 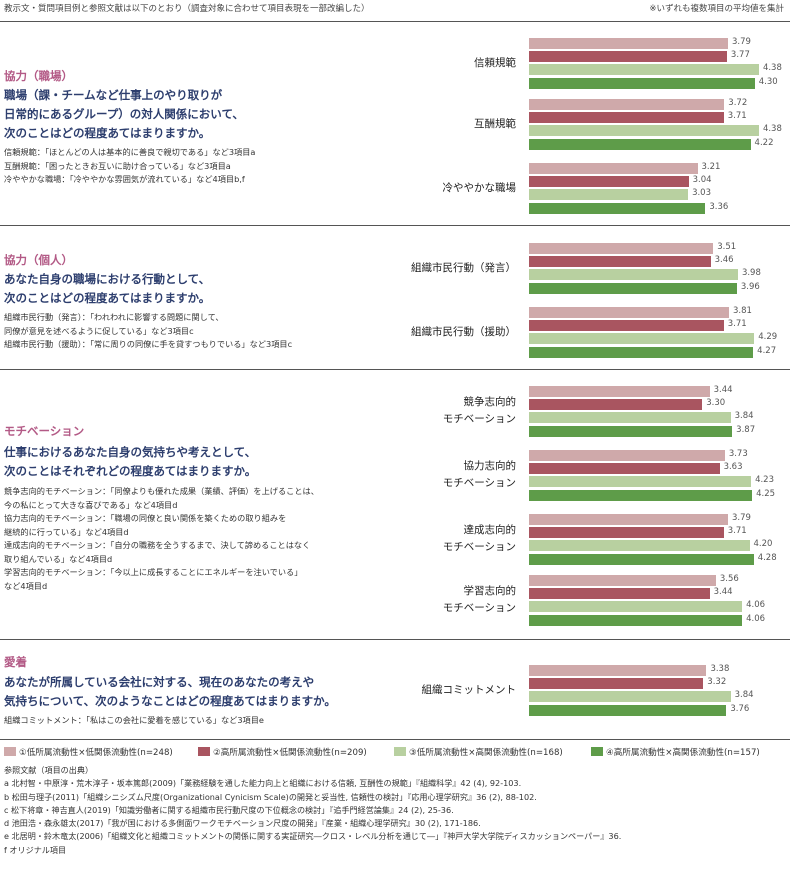 I want to click on value-label: 3.76, so click(x=740, y=708).